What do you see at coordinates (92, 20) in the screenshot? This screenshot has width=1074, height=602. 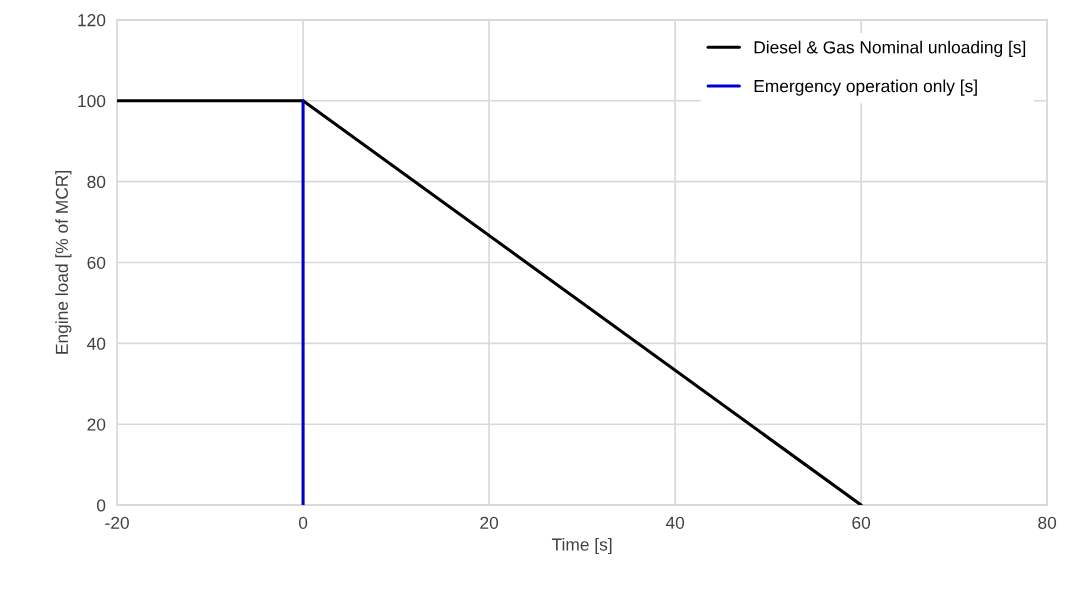 I see `y-tick-label: 120` at bounding box center [92, 20].